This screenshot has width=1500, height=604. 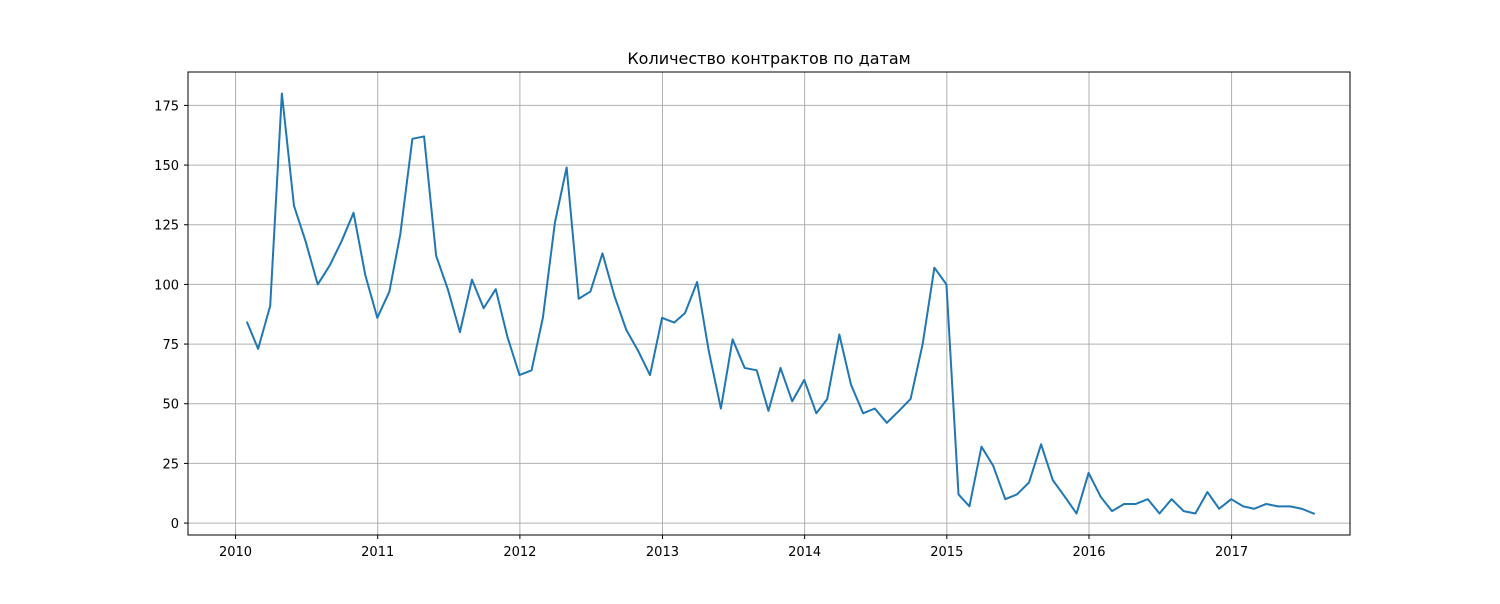 What do you see at coordinates (166, 166) in the screenshot?
I see `y-tick-label: 150` at bounding box center [166, 166].